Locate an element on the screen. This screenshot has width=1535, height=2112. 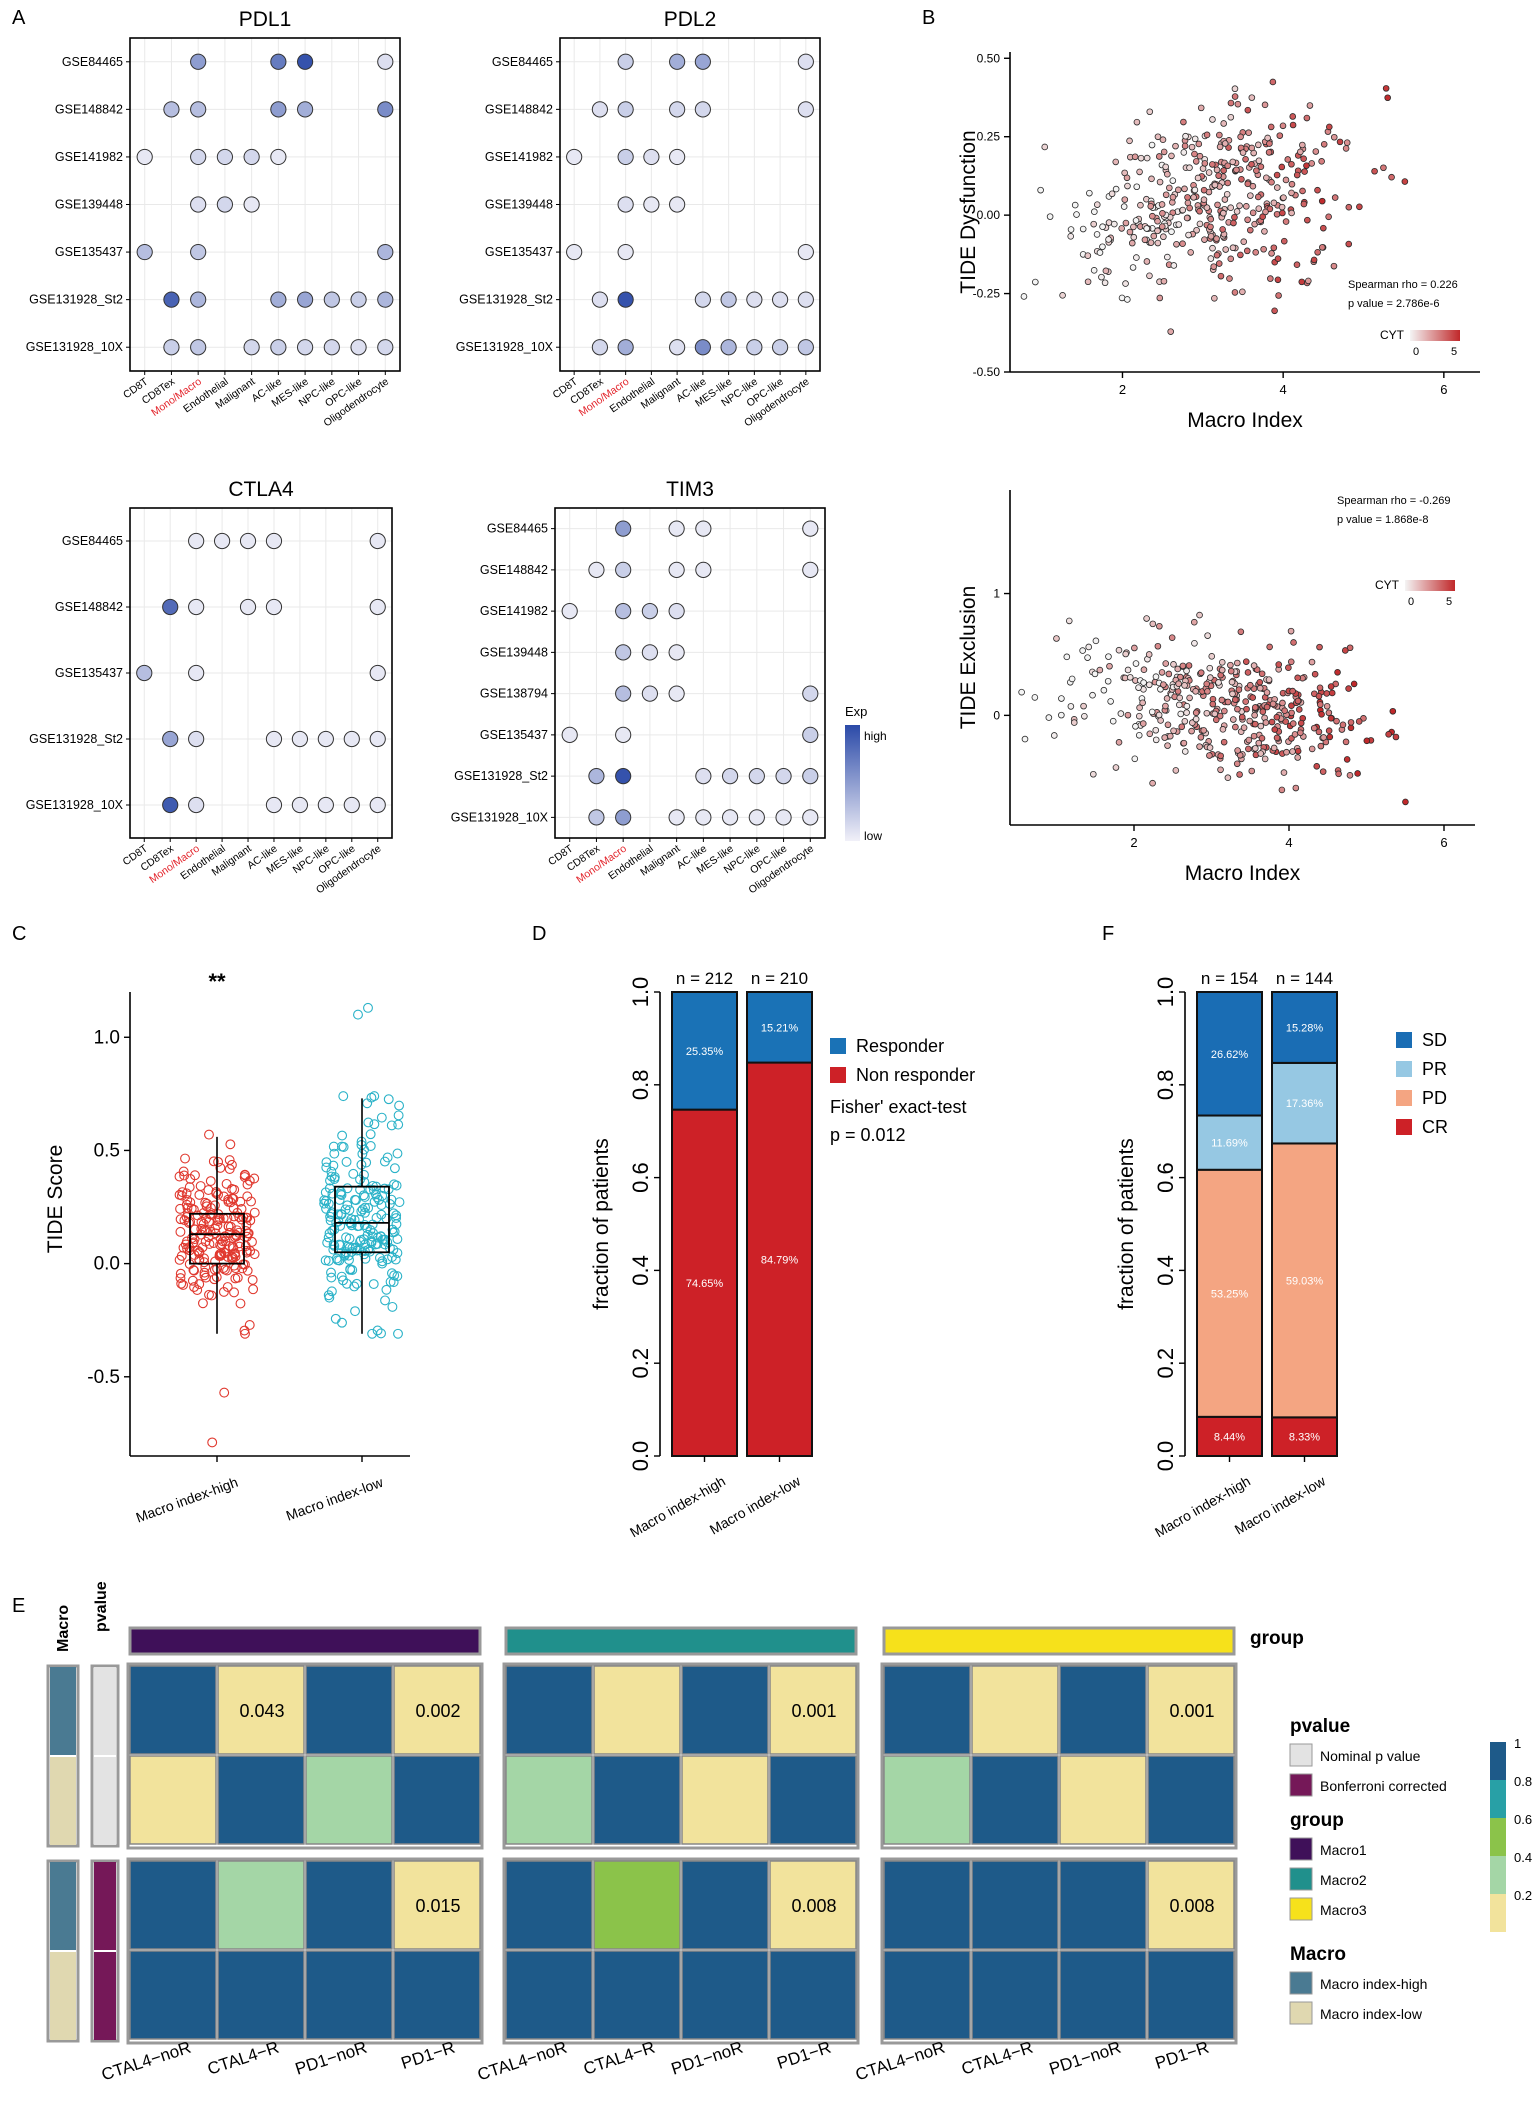
pvalue-annotation-cell is located at coordinates (105, 1711).